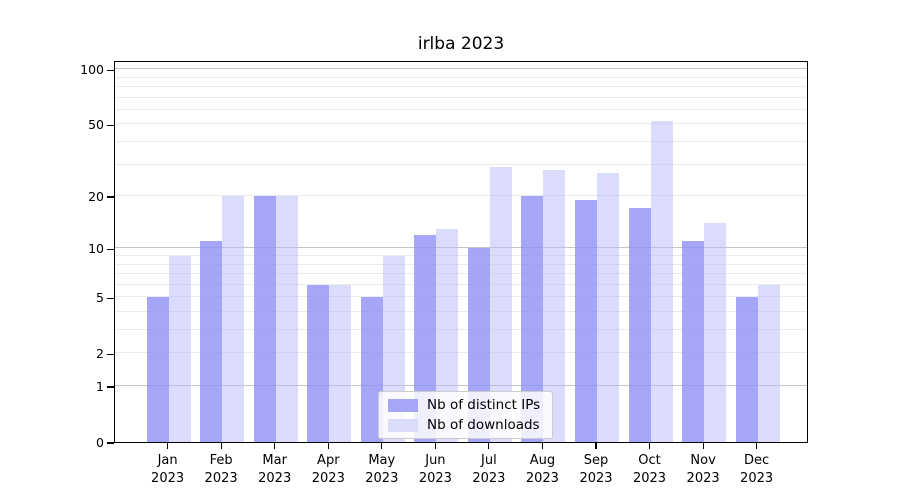 This screenshot has width=900, height=500. Describe the element at coordinates (371, 369) in the screenshot. I see `bar-distinct-ips-may` at that location.